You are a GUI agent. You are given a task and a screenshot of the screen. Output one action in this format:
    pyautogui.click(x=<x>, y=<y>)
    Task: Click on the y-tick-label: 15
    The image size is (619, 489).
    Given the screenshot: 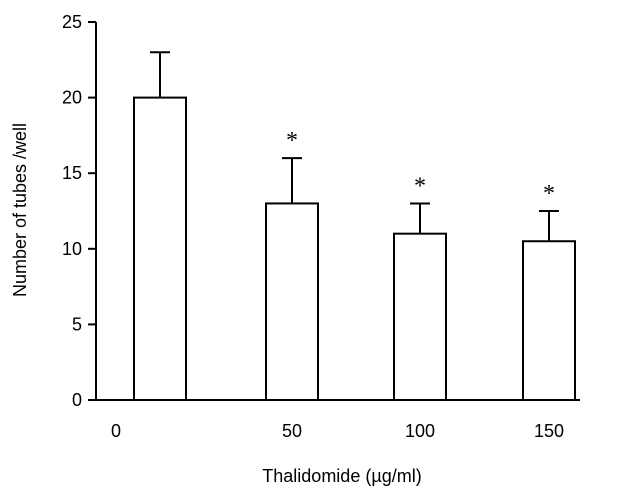 What is the action you would take?
    pyautogui.click(x=72, y=173)
    